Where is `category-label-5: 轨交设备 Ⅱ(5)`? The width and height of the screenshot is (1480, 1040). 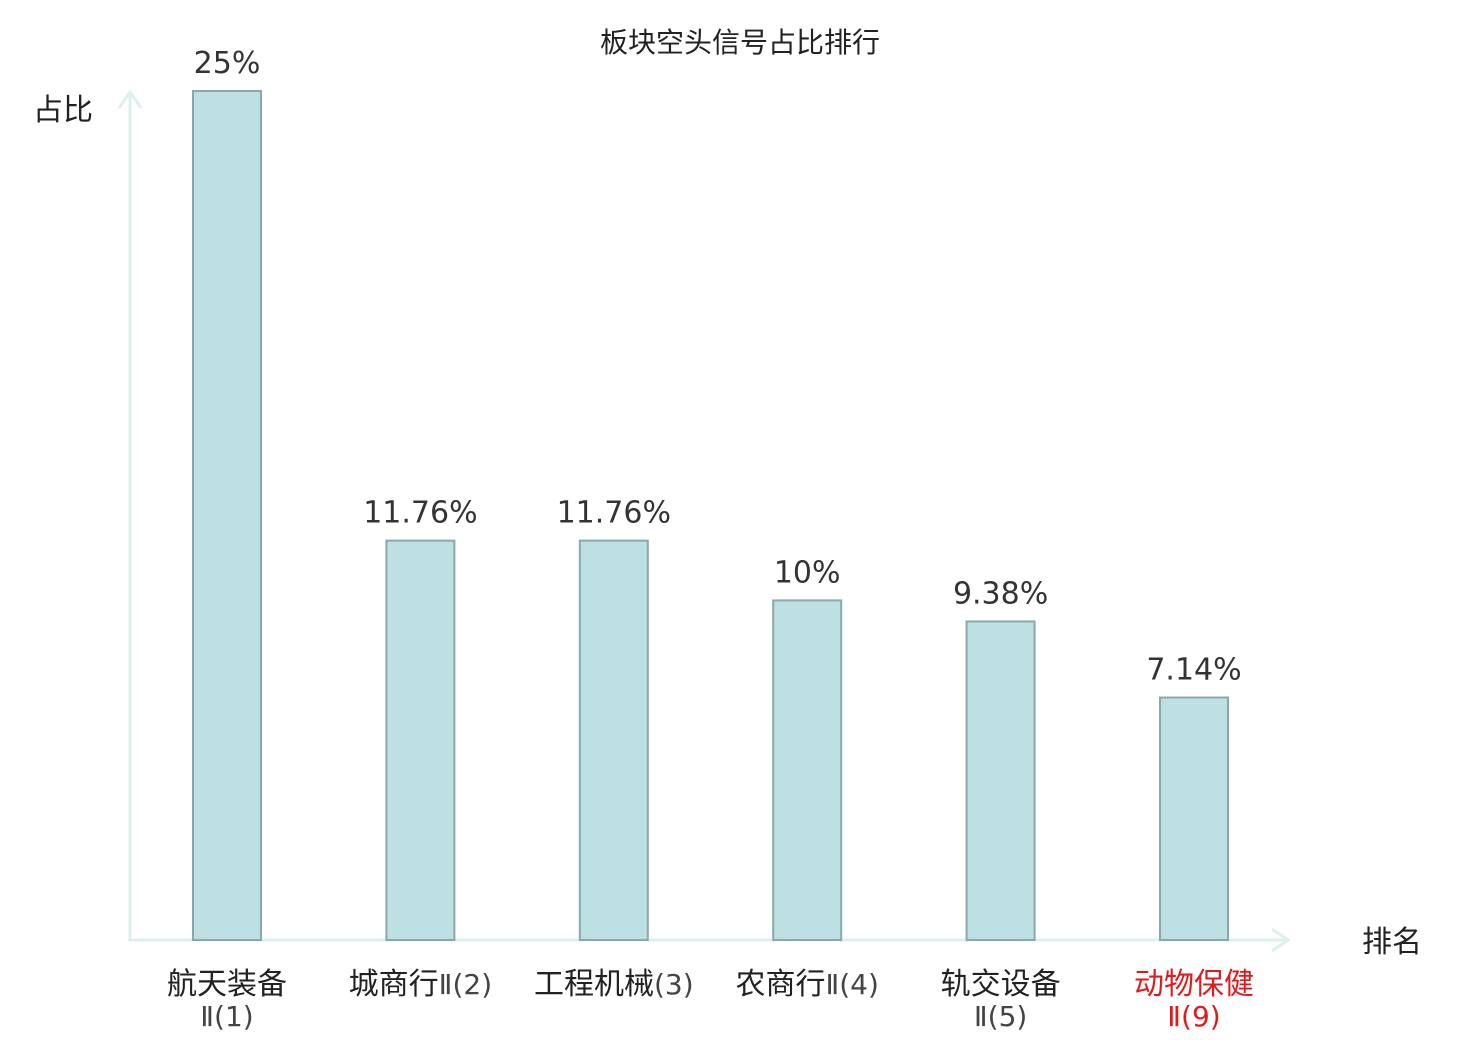
category-label-5: 轨交设备 Ⅱ(5) is located at coordinates (1001, 1000).